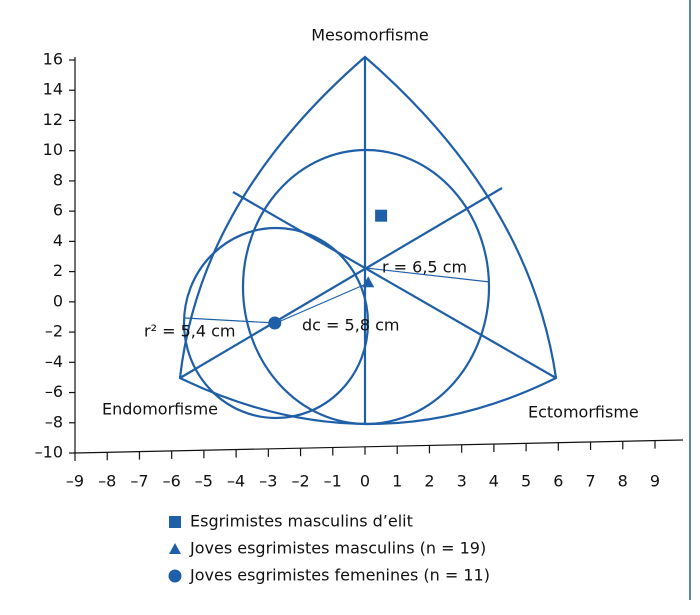 The image size is (700, 615). What do you see at coordinates (236, 481) in the screenshot?
I see `x-tick-label: –4` at bounding box center [236, 481].